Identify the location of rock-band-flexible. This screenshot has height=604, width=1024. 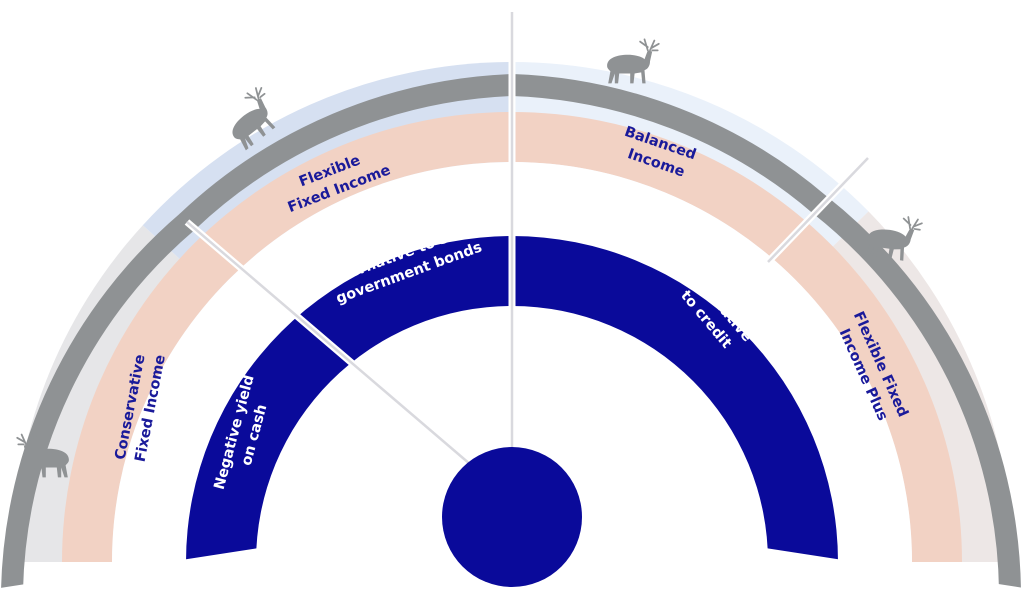
(346, 152).